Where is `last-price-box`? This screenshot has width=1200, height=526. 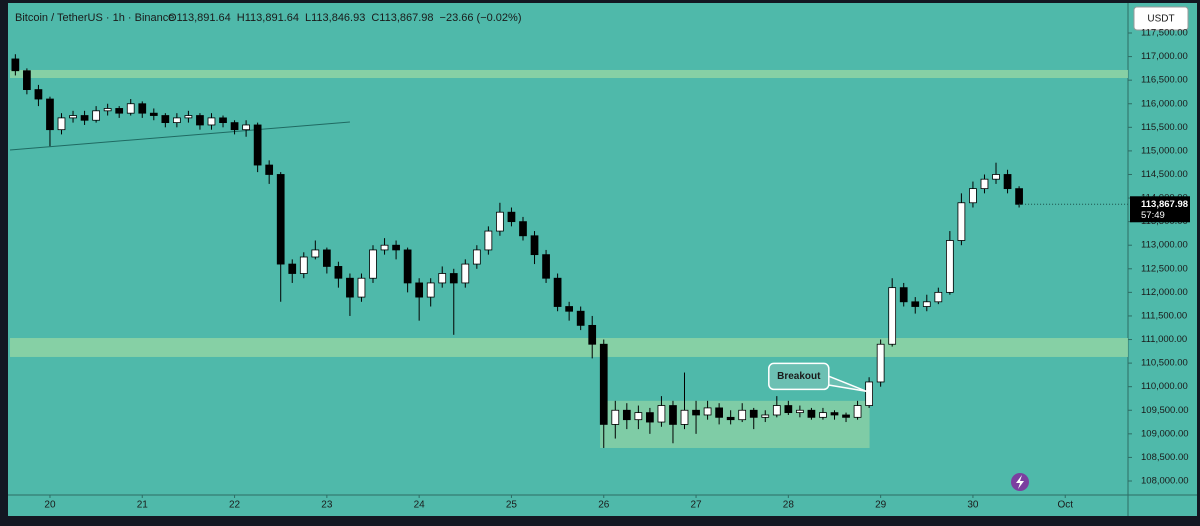 last-price-box is located at coordinates (1160, 209).